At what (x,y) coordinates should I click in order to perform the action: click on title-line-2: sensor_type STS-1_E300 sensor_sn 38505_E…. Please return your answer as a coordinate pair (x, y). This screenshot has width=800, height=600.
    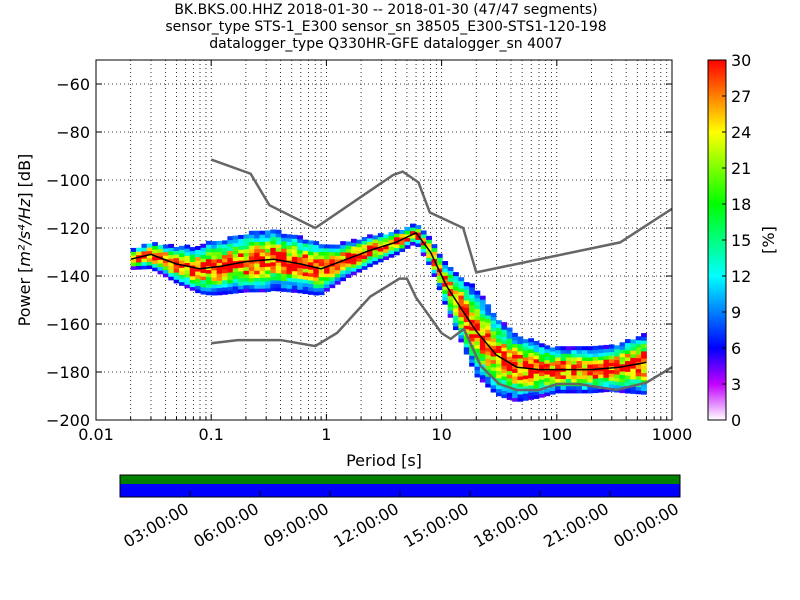
    Looking at the image, I should click on (386, 27).